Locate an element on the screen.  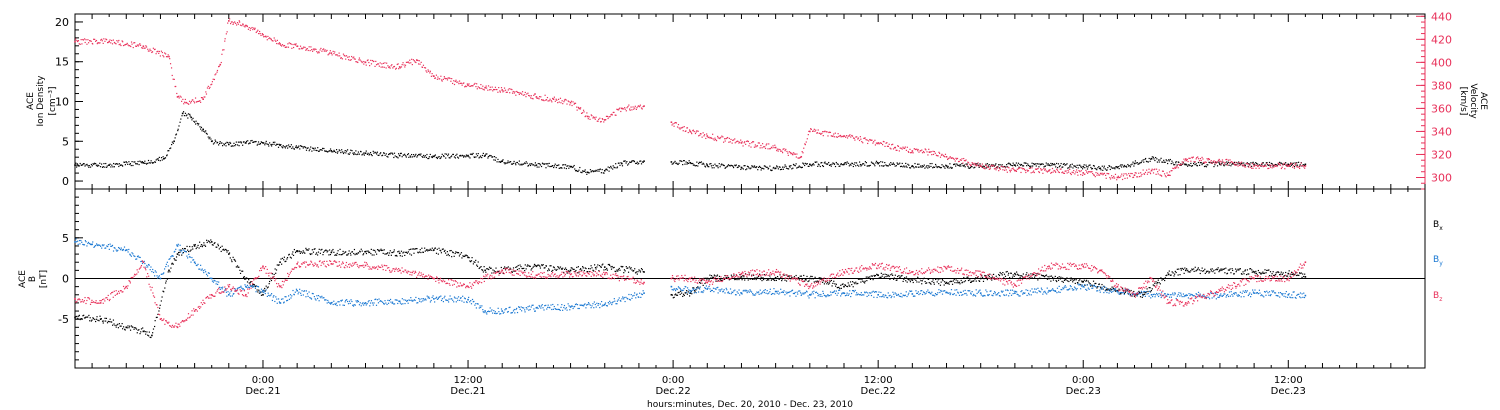
date-tick-label: Dec.22 is located at coordinates (672, 391).